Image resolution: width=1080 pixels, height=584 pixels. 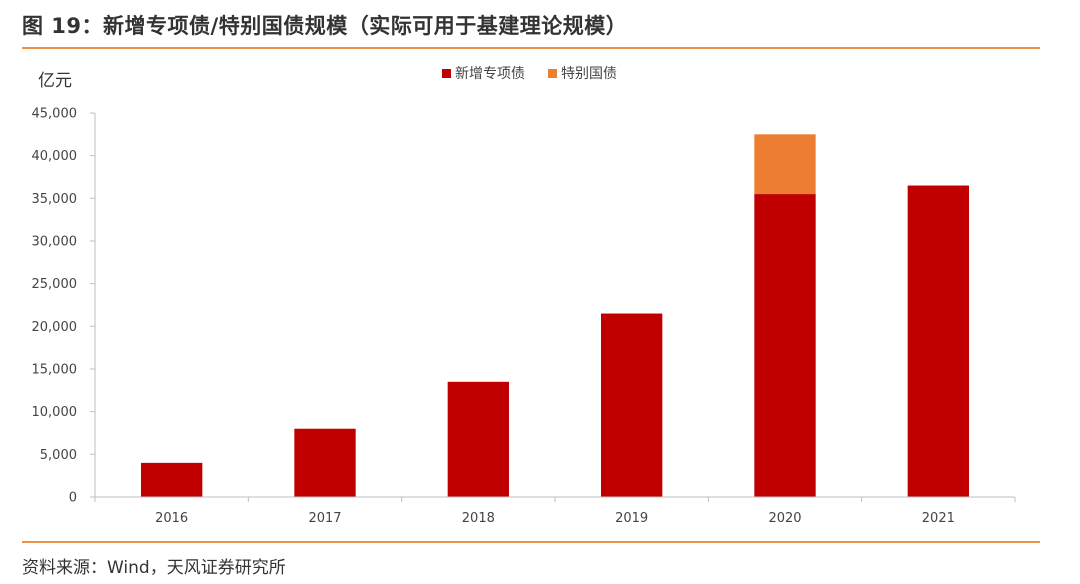 I want to click on y-tick-label: 30,000, so click(x=55, y=242).